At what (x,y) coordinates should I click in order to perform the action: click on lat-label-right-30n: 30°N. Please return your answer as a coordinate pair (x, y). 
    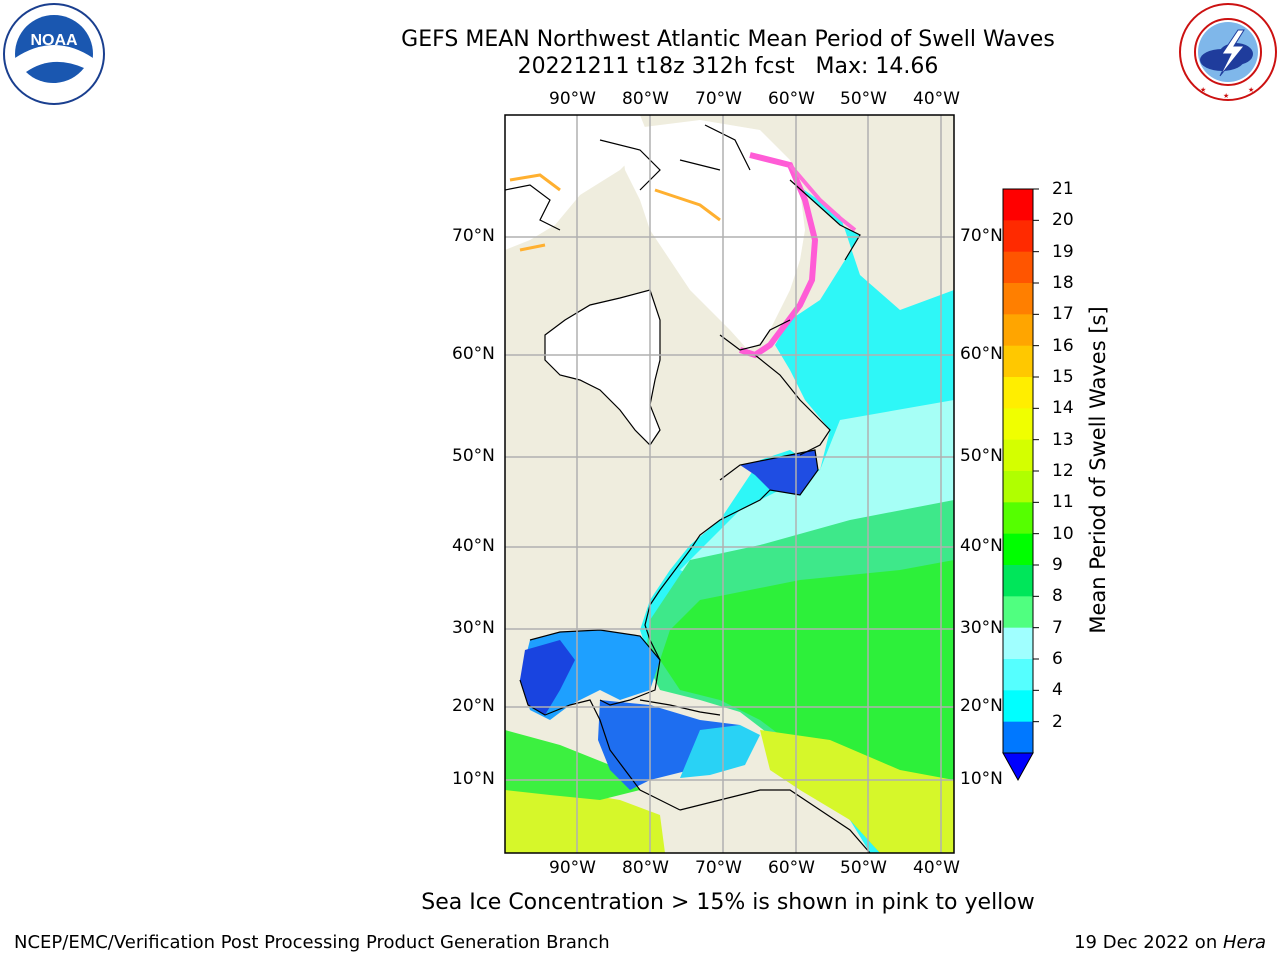
    Looking at the image, I should click on (981, 628).